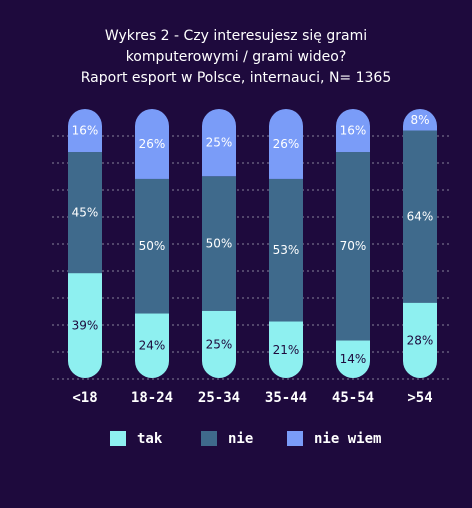  I want to click on x-tick-label: 18-24, so click(152, 398).